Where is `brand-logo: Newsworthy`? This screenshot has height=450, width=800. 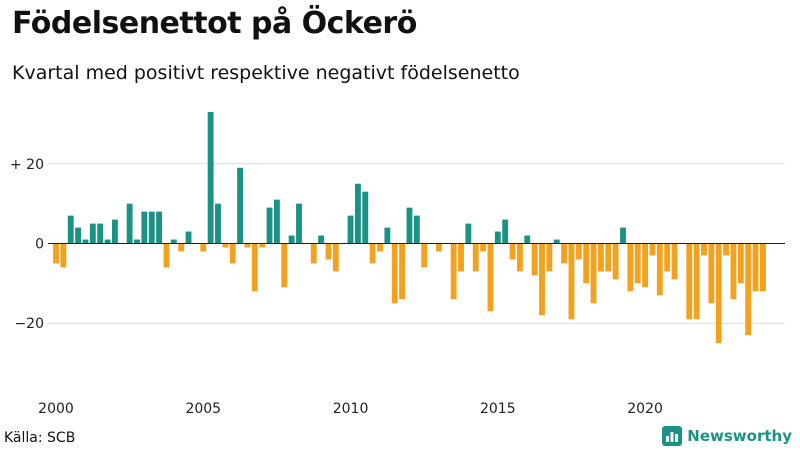 brand-logo: Newsworthy is located at coordinates (727, 436).